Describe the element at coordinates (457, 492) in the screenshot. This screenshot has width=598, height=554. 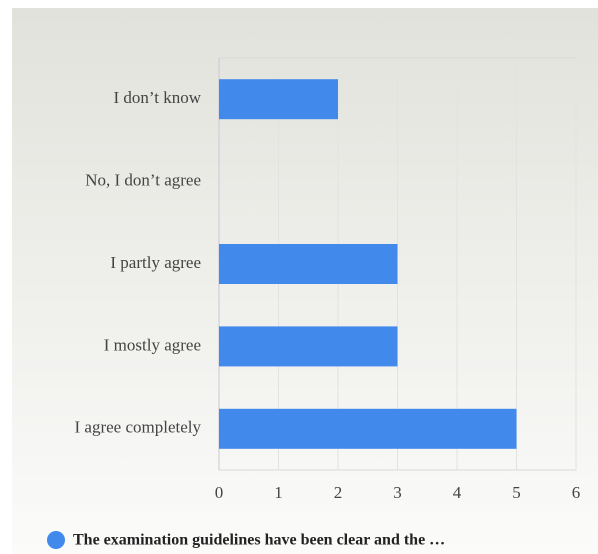
I see `x-tick-label: 4` at that location.